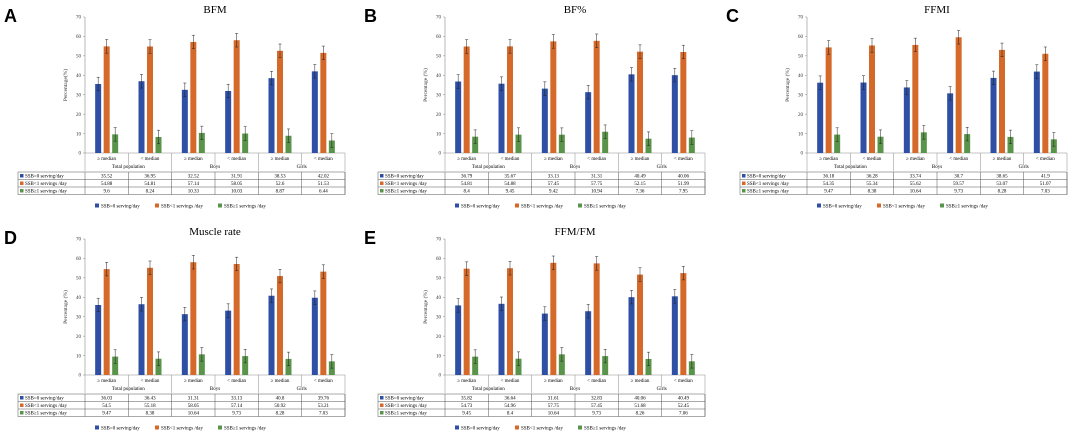 This screenshot has width=1084, height=439. I want to click on bar-A-s1-c2, so click(193, 97).